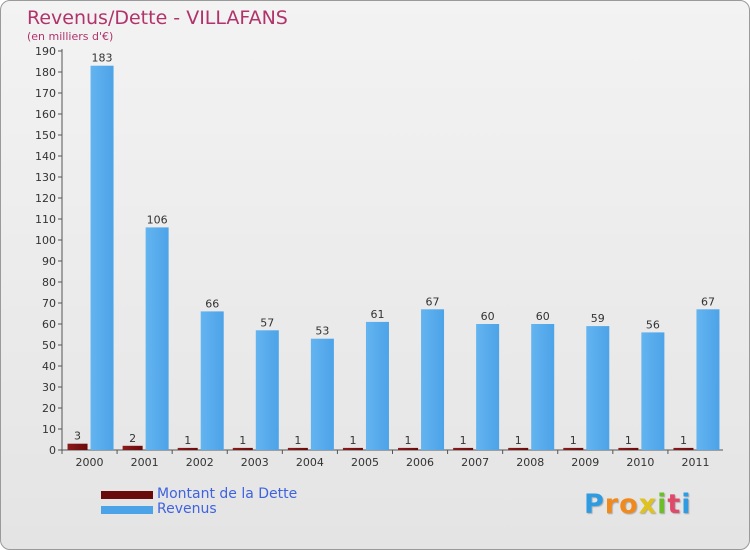 The image size is (750, 550). What do you see at coordinates (49, 261) in the screenshot?
I see `y-tick-label: 90` at bounding box center [49, 261].